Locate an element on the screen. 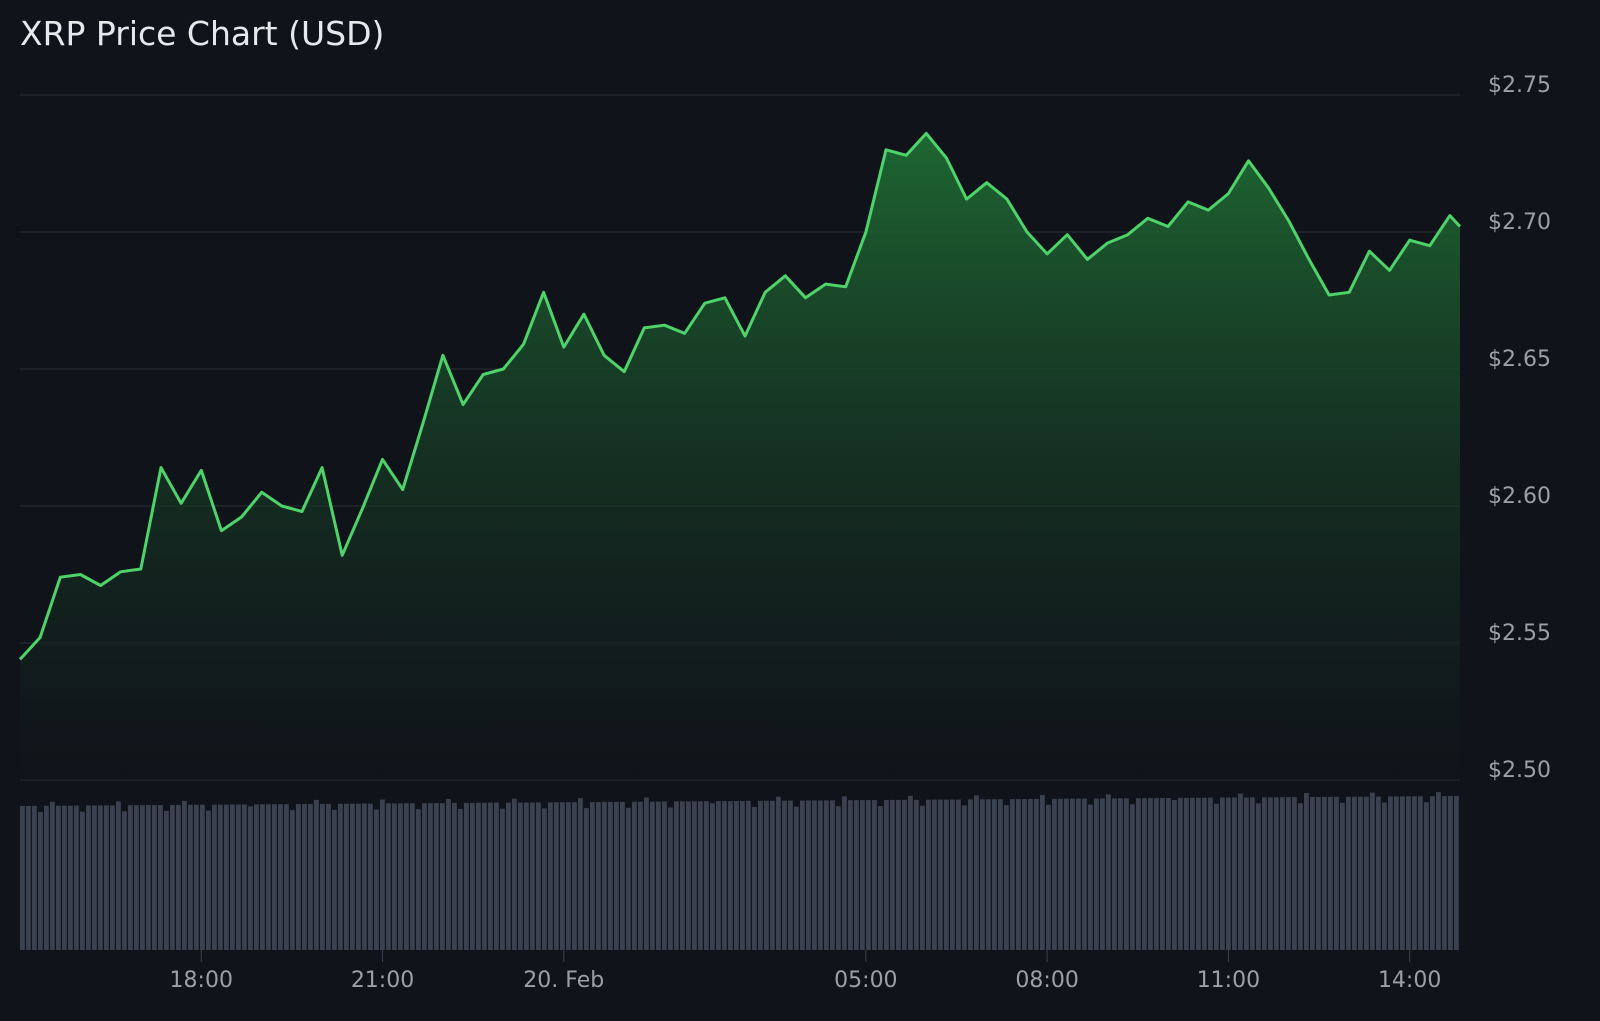  y-tick-label: $2.50 is located at coordinates (1519, 770).